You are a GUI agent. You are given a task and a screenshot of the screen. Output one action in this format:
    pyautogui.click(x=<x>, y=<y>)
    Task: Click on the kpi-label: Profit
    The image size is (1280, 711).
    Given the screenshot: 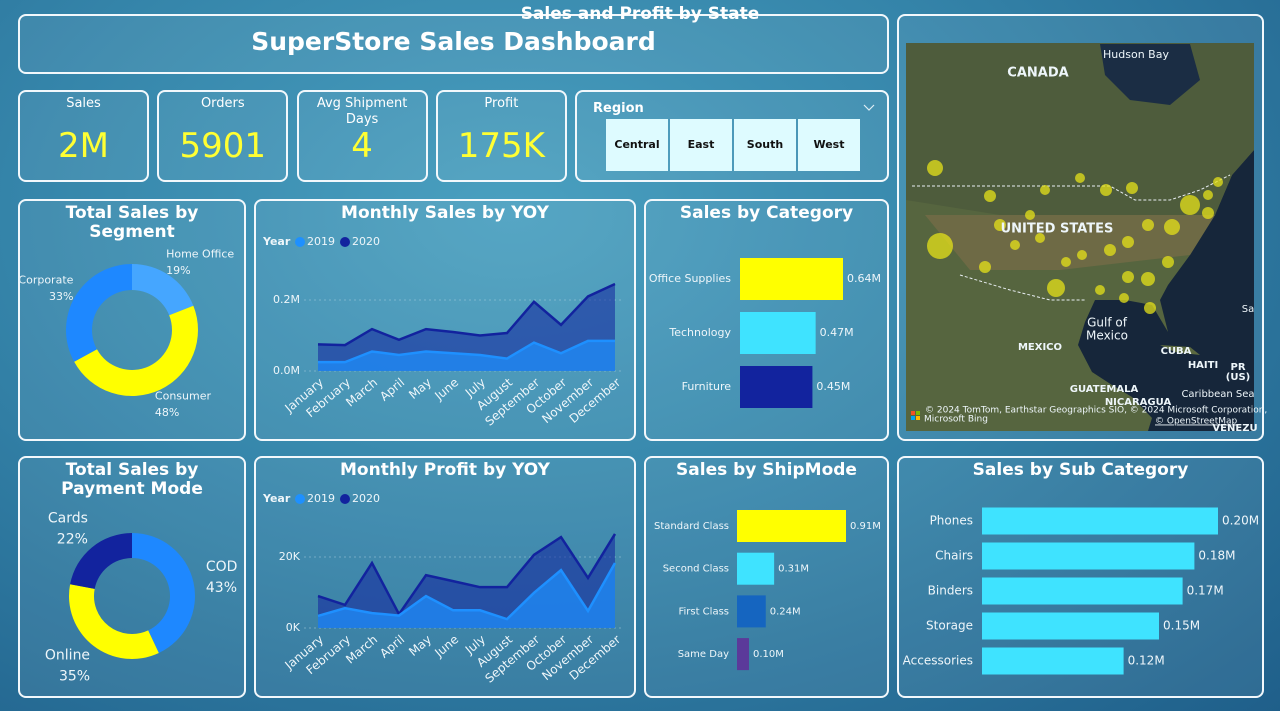 What is the action you would take?
    pyautogui.click(x=501, y=103)
    